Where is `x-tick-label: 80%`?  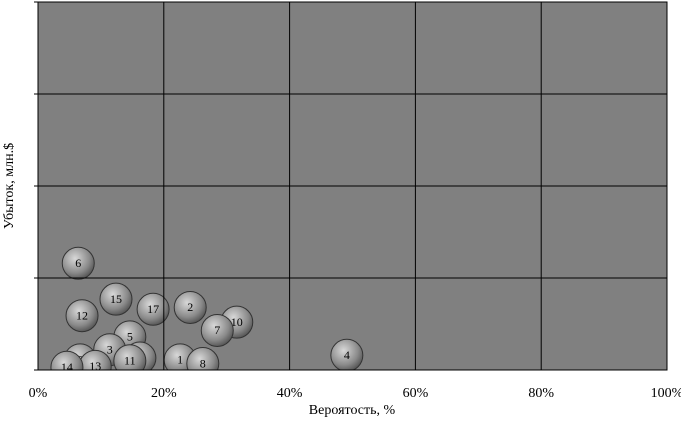 x-tick-label: 80% is located at coordinates (541, 393).